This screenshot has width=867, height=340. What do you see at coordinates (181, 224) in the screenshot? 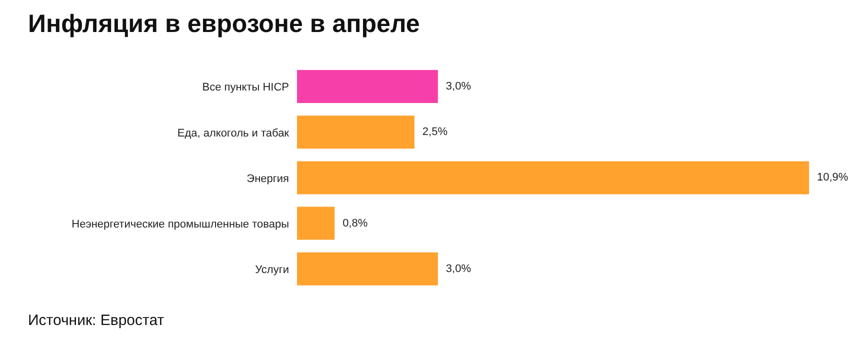
I see `y-tick-label: Неэнергетические промышленные товары` at bounding box center [181, 224].